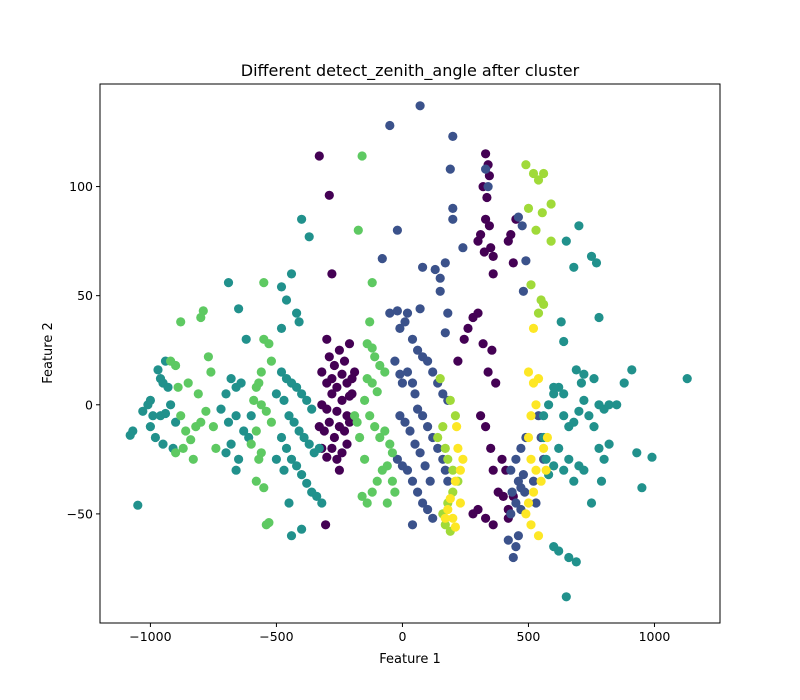  I want to click on x-tick-label: −1000, so click(150, 636).